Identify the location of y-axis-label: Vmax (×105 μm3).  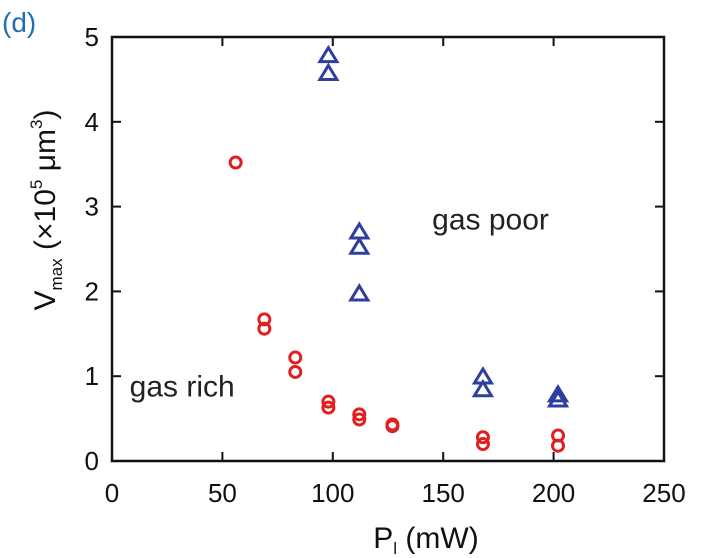
(46, 210).